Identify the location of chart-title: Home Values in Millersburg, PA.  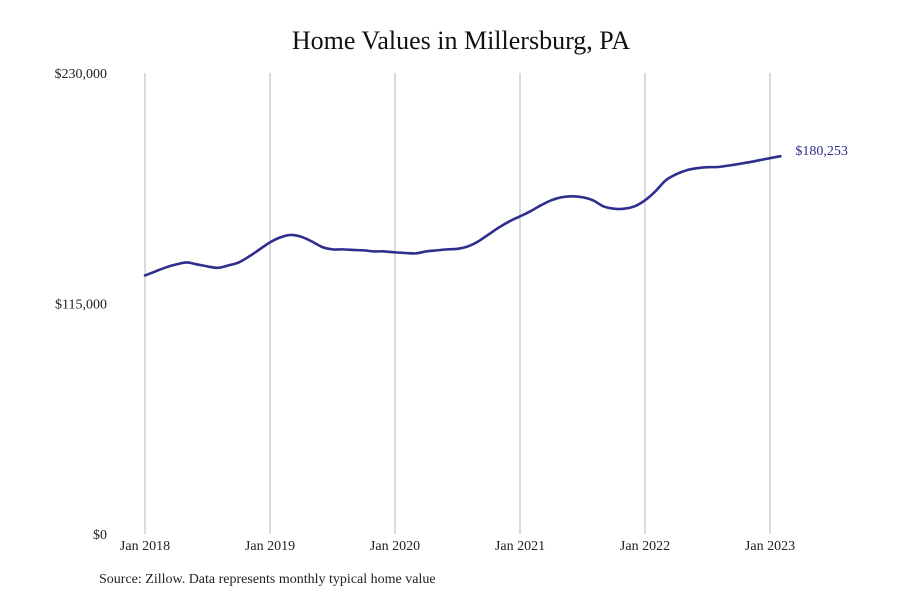
(461, 40).